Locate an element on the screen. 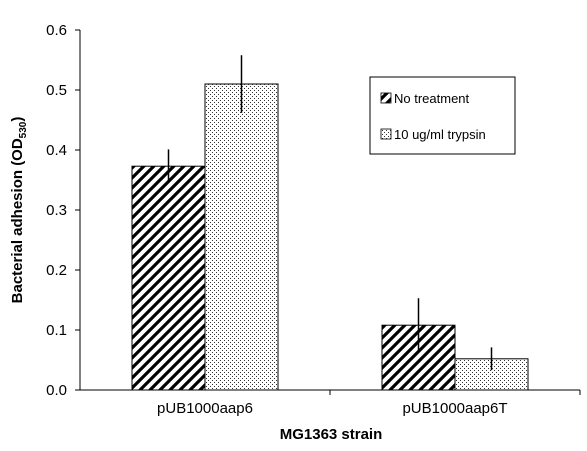 Image resolution: width=587 pixels, height=451 pixels. x-tick-label: pUB1000aap6 is located at coordinates (205, 408).